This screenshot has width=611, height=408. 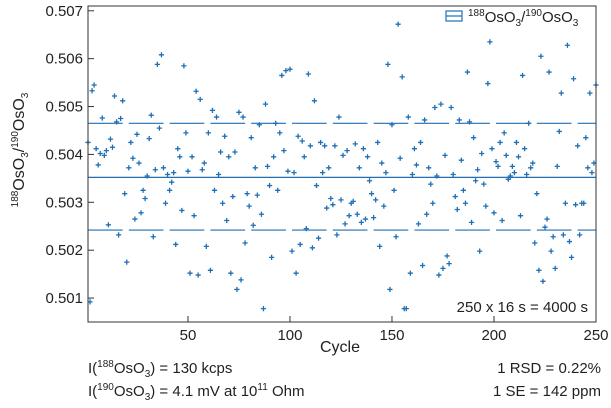 What do you see at coordinates (522, 307) in the screenshot?
I see `duration-annotation: 250 x 16 s = 4000 s` at bounding box center [522, 307].